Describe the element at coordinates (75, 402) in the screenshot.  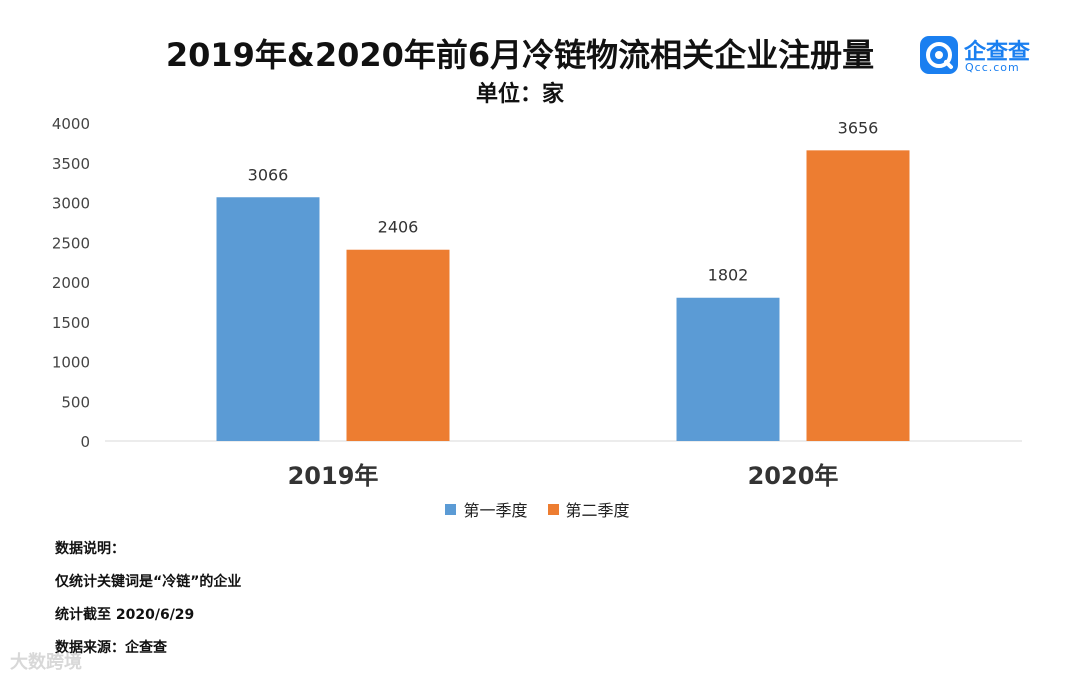
I see `y-tick-label: 500` at that location.